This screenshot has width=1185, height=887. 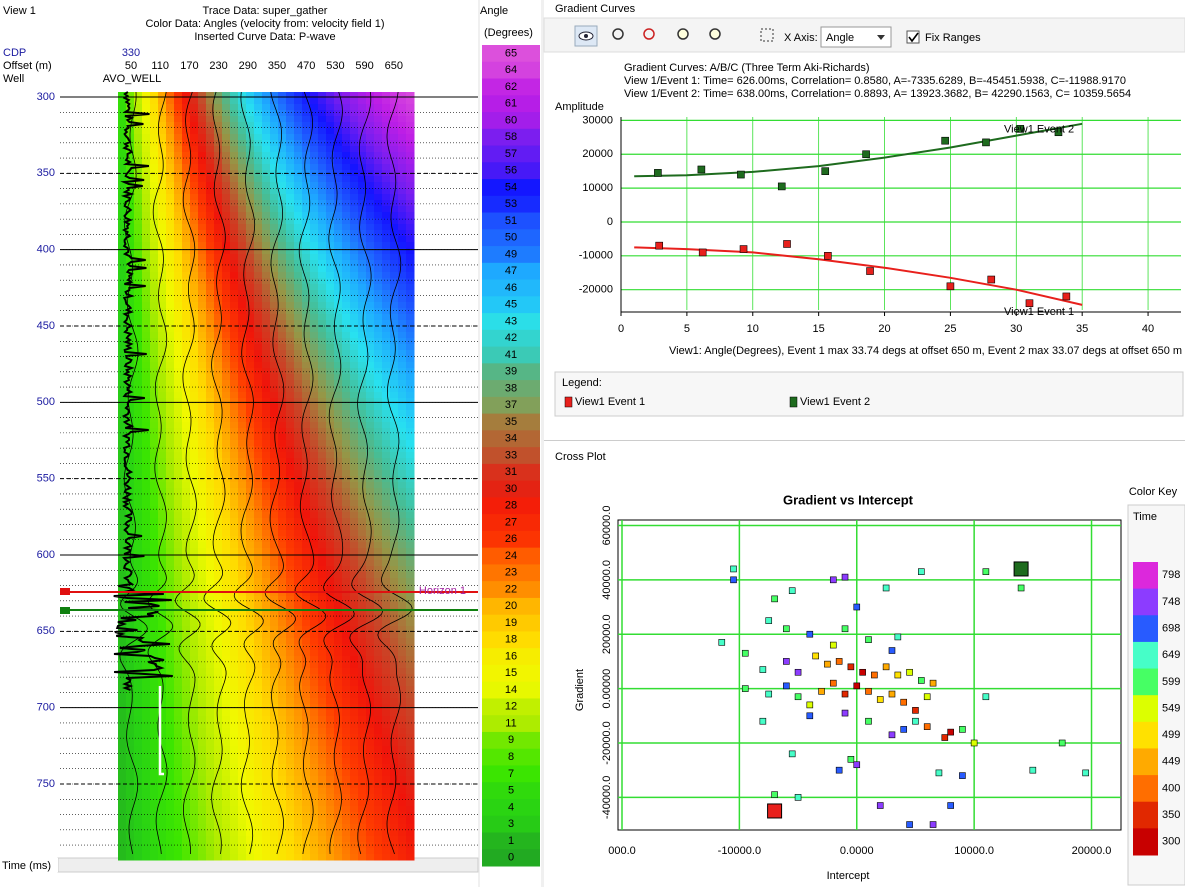 What do you see at coordinates (767, 35) in the screenshot?
I see `select-region-button` at bounding box center [767, 35].